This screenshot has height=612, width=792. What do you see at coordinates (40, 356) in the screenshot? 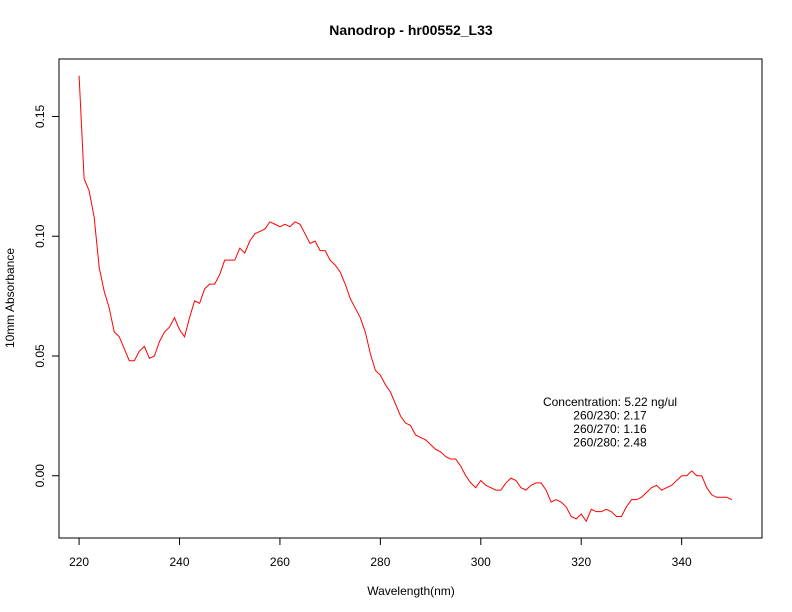
I see `y-tick-label: 0.05` at bounding box center [40, 356].